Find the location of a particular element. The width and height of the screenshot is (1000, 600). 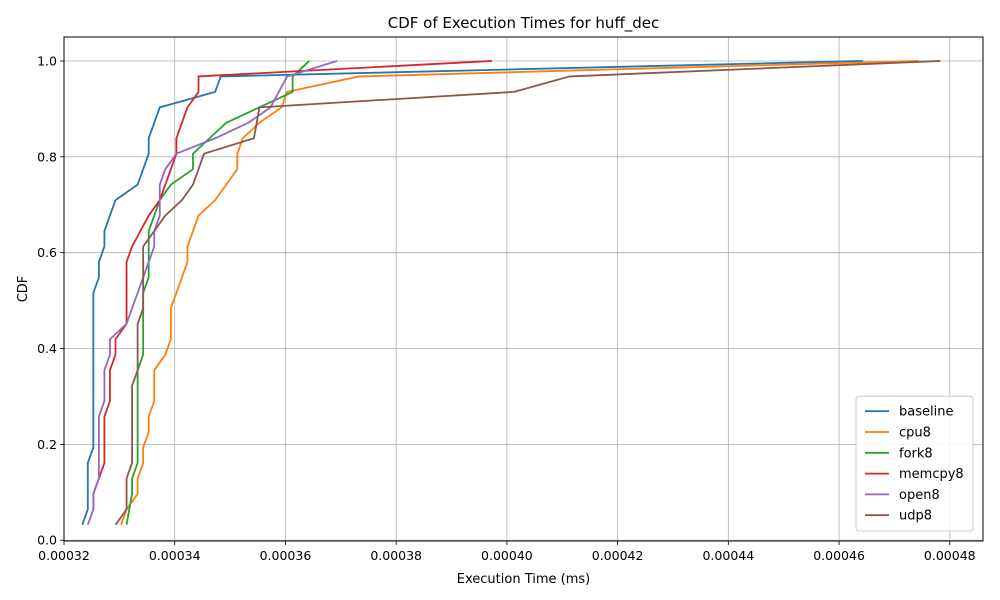

legend-label-memcpy8: memcpy8 is located at coordinates (931, 474).